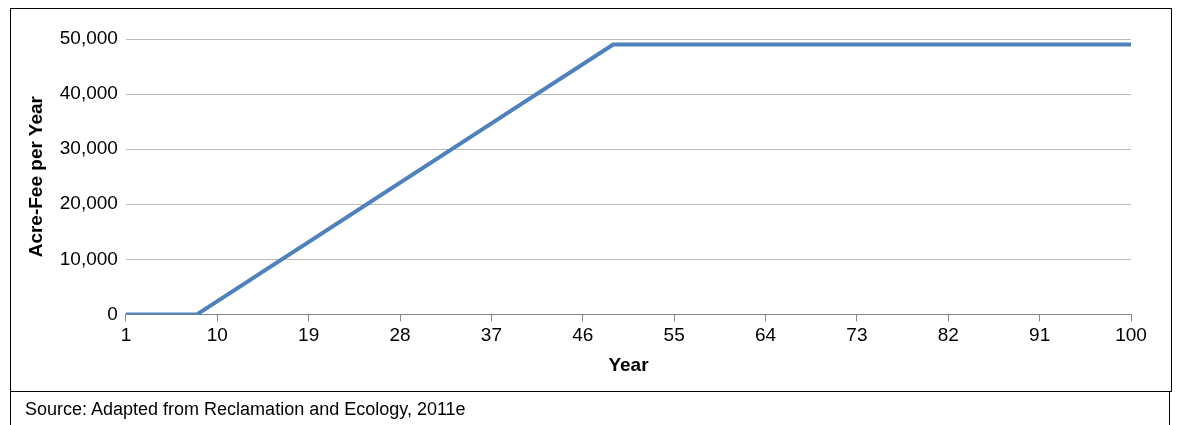  Describe the element at coordinates (112, 313) in the screenshot. I see `y-tick-label: 0` at that location.